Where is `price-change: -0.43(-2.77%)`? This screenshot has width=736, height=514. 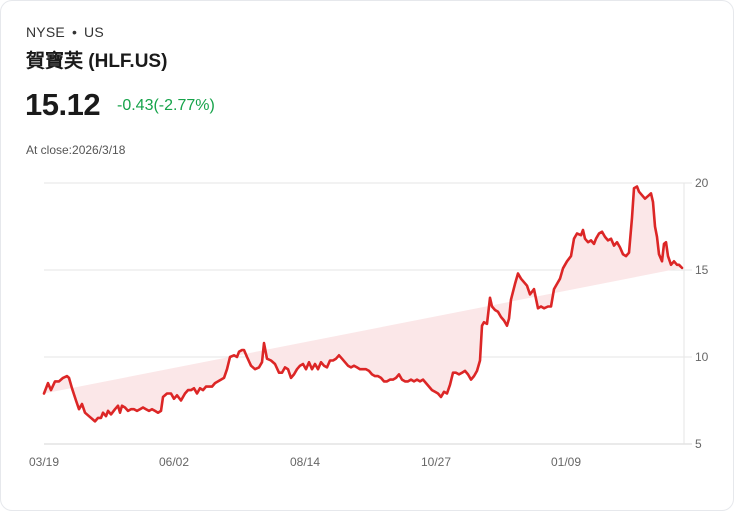
price-change: -0.43(-2.77%) is located at coordinates (166, 105).